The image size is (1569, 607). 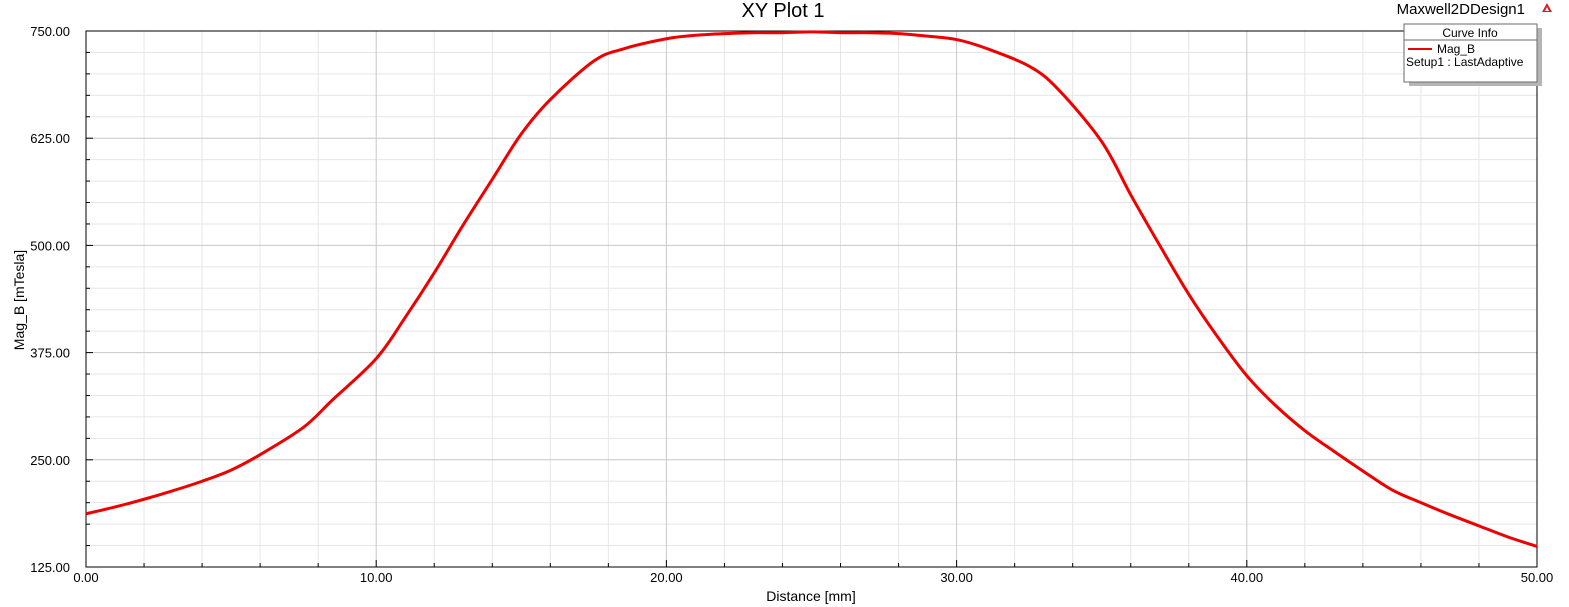 I want to click on y-tick-label: 250.00, so click(x=50, y=460).